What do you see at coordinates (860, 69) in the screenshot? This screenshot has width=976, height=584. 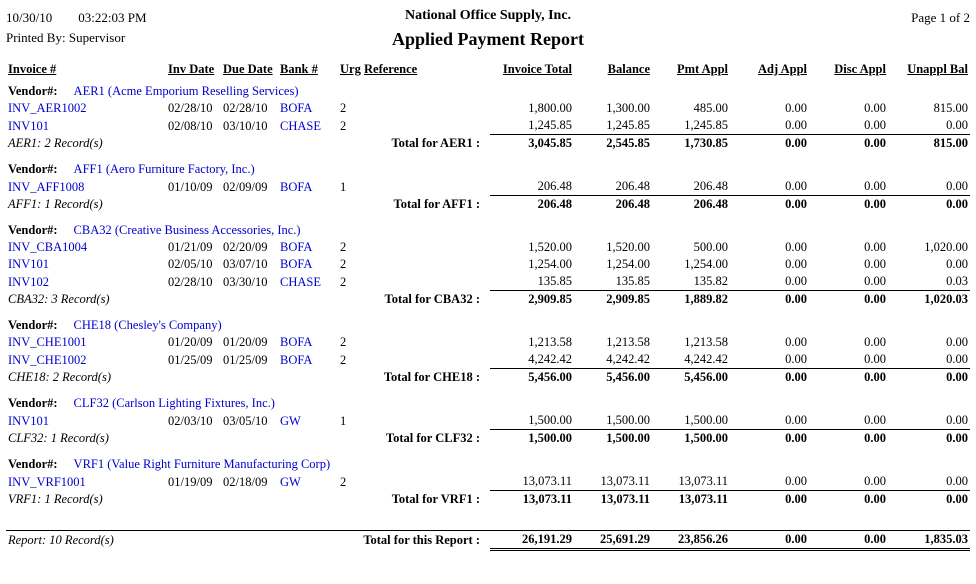 I see `col-header-disc-appl: Disc Appl` at bounding box center [860, 69].